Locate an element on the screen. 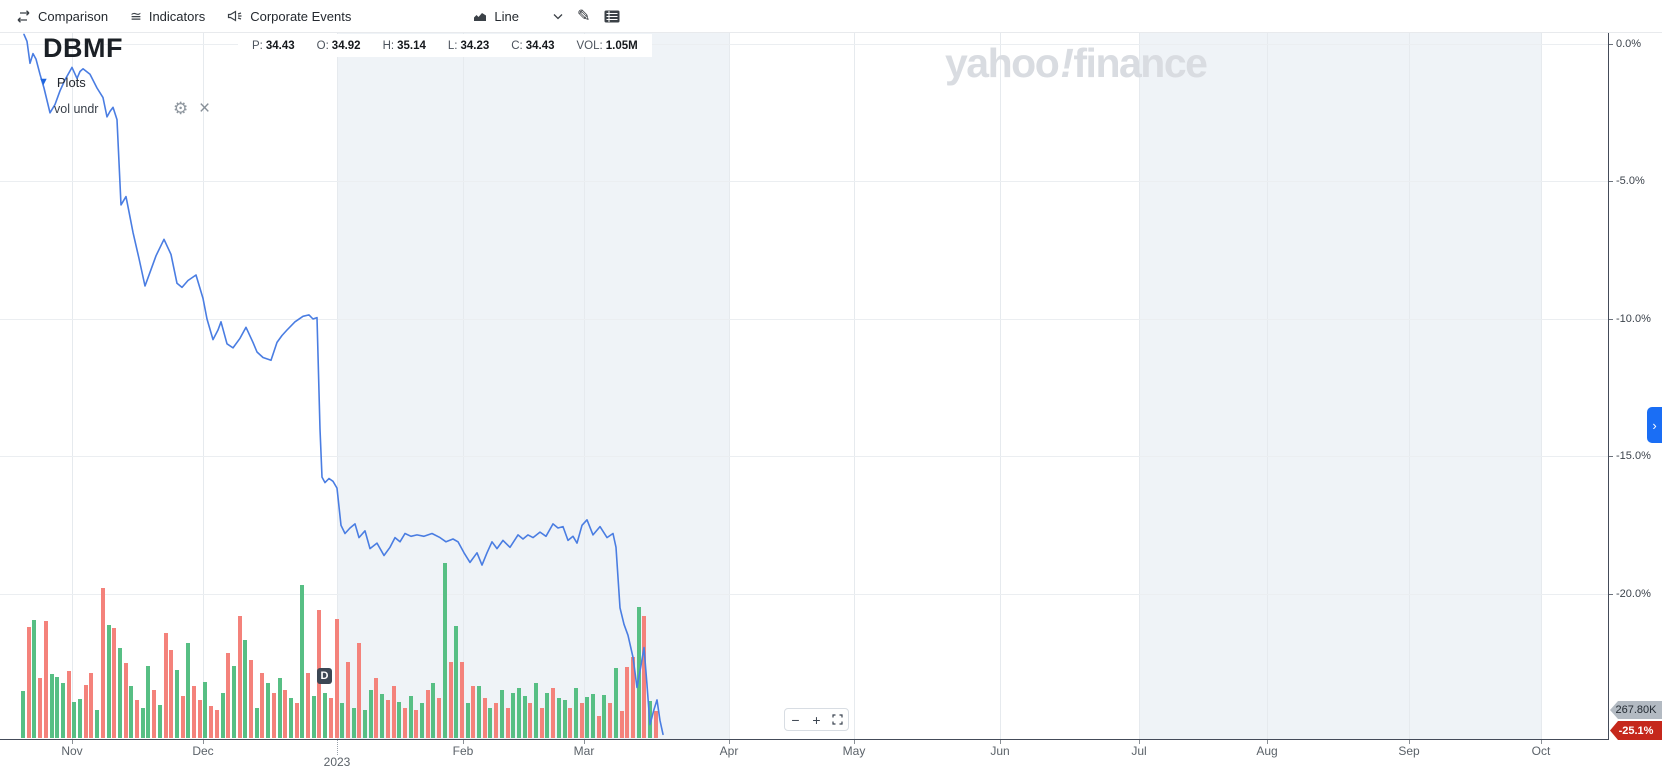 The image size is (1662, 769). y-axis-label: -5.0% is located at coordinates (1630, 181).